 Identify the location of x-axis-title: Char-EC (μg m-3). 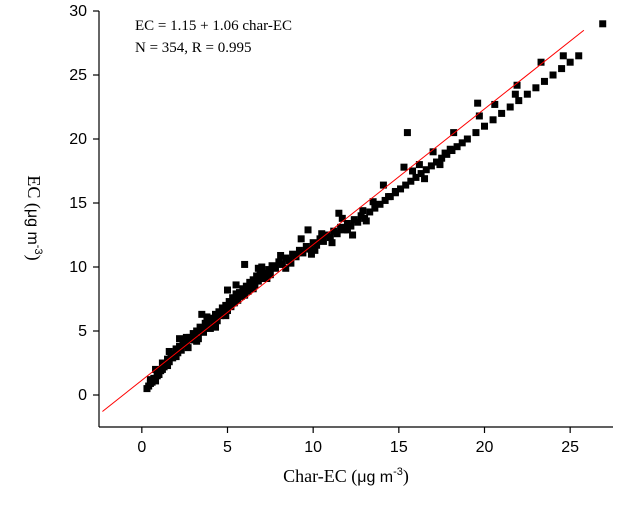
(346, 476).